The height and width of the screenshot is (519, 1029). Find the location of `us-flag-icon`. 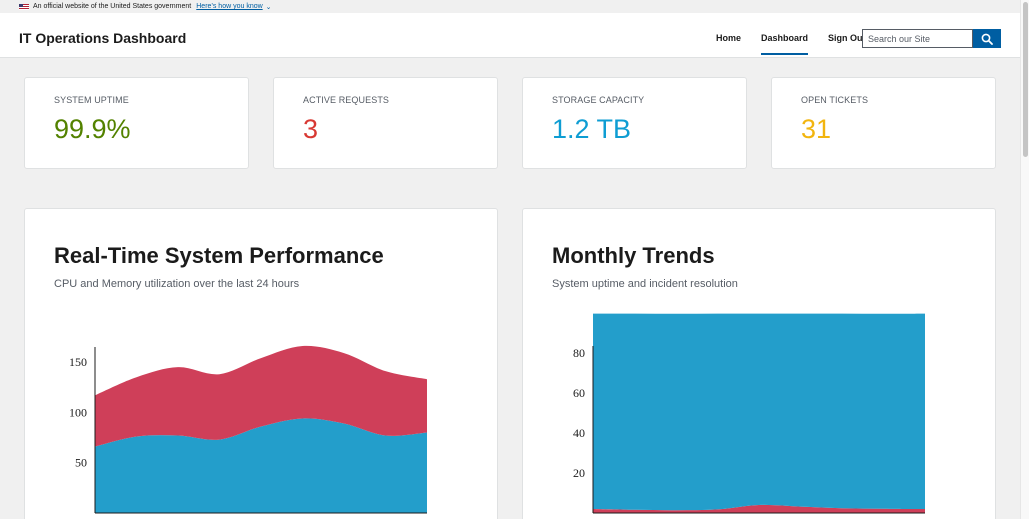

us-flag-icon is located at coordinates (24, 6).